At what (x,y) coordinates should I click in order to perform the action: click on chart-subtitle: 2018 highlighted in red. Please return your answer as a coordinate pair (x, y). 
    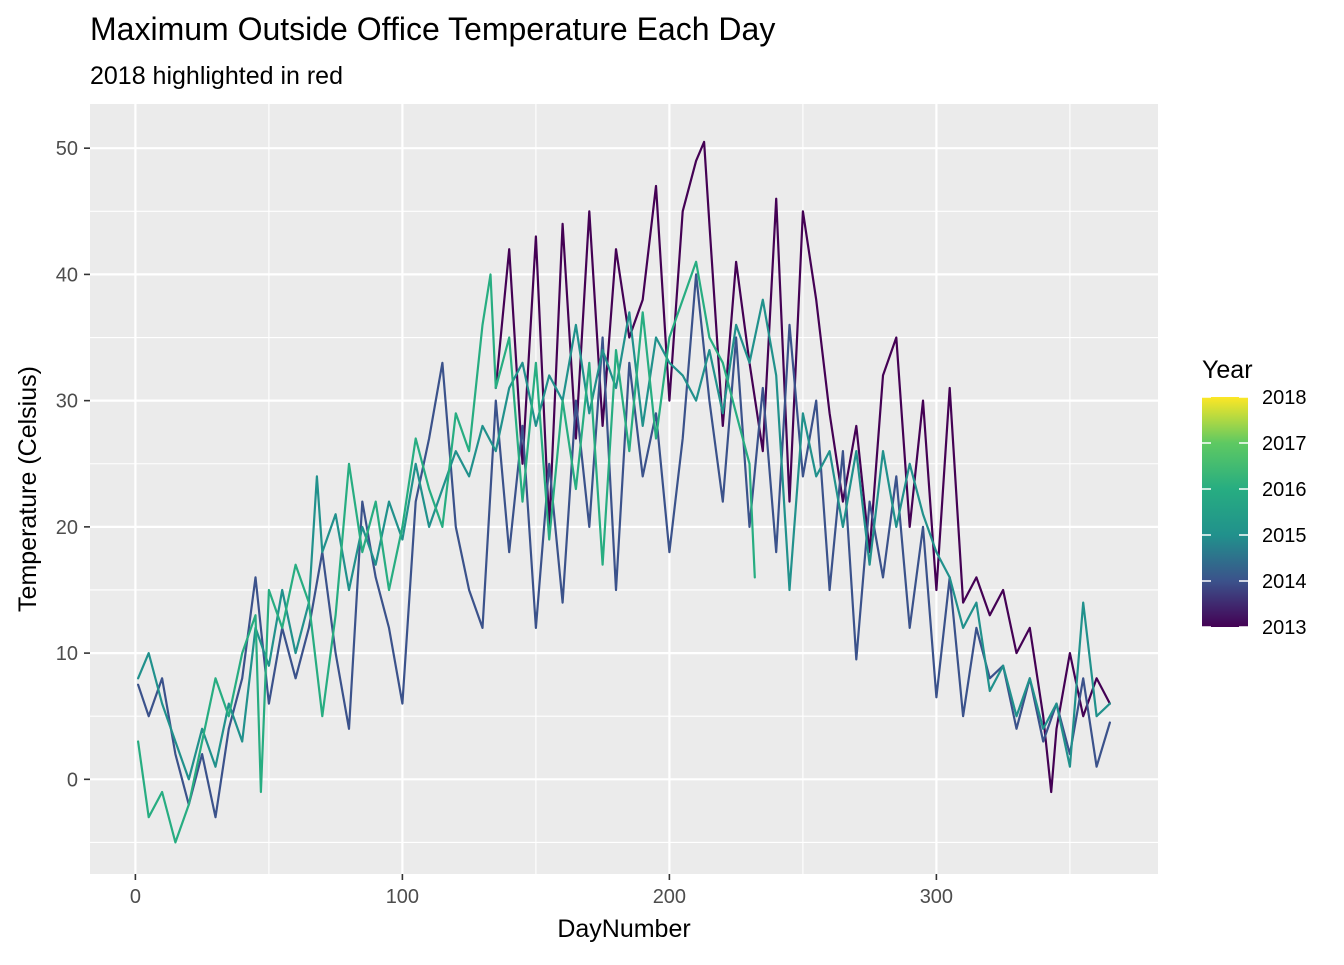
    Looking at the image, I should click on (216, 76).